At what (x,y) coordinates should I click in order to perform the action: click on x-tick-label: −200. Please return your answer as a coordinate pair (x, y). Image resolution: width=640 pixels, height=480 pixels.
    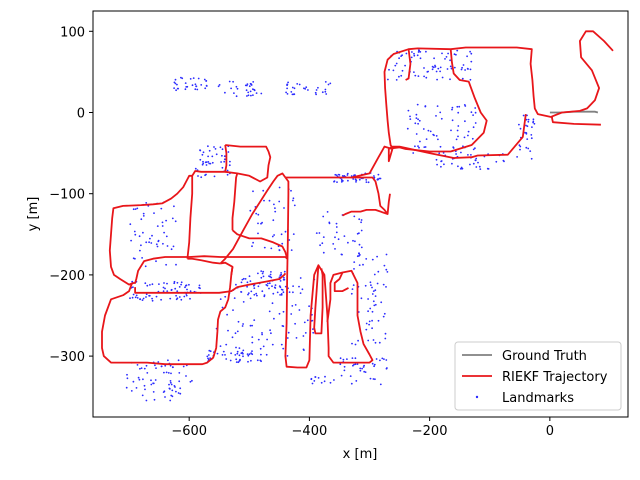
    Looking at the image, I should click on (430, 431).